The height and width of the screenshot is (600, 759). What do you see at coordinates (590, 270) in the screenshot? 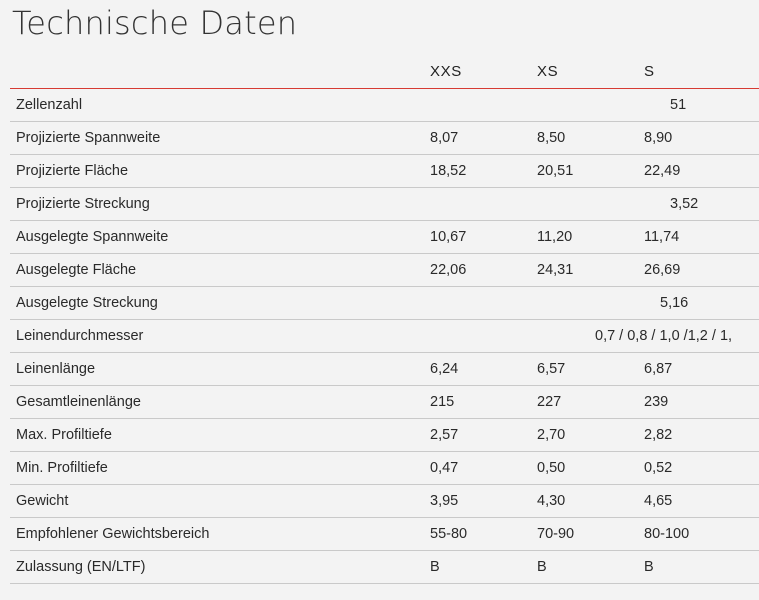
I see `cell-value: 24,31` at bounding box center [590, 270].